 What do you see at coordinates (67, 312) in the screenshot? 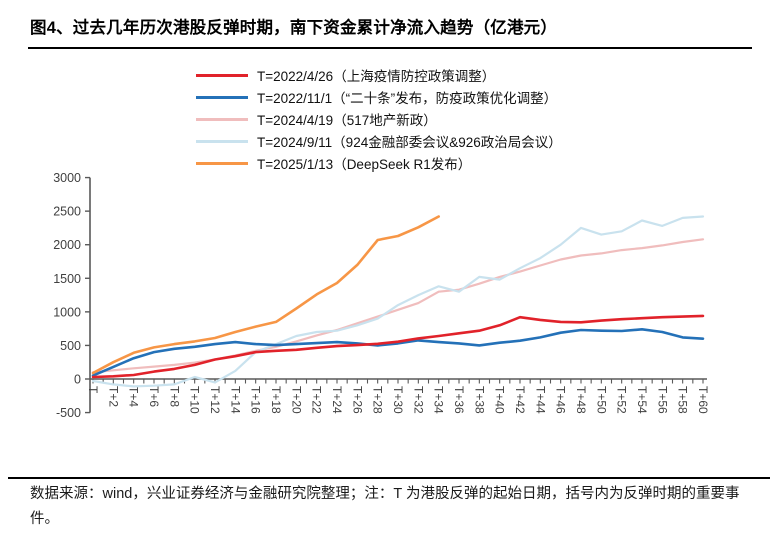
I see `y-tick-label: 1000` at bounding box center [67, 312].